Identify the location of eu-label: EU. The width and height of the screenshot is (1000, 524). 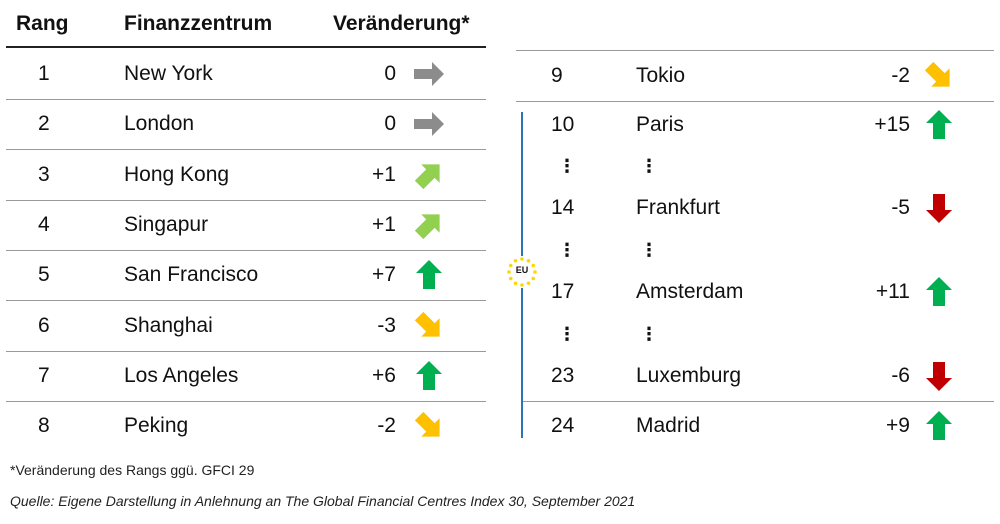
(522, 270).